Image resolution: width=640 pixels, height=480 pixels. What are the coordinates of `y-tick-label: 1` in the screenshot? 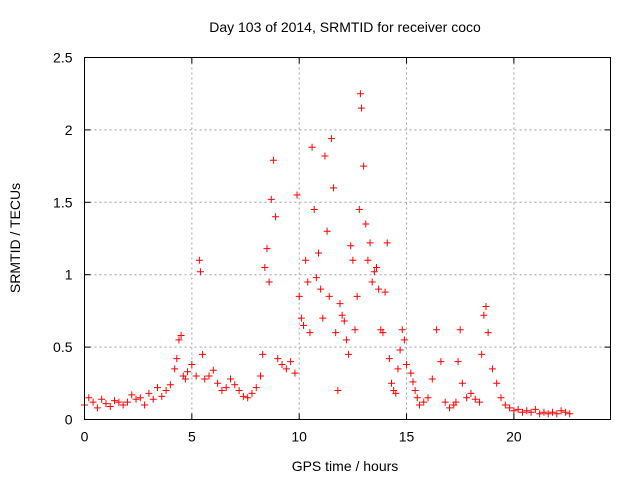 It's located at (69, 275).